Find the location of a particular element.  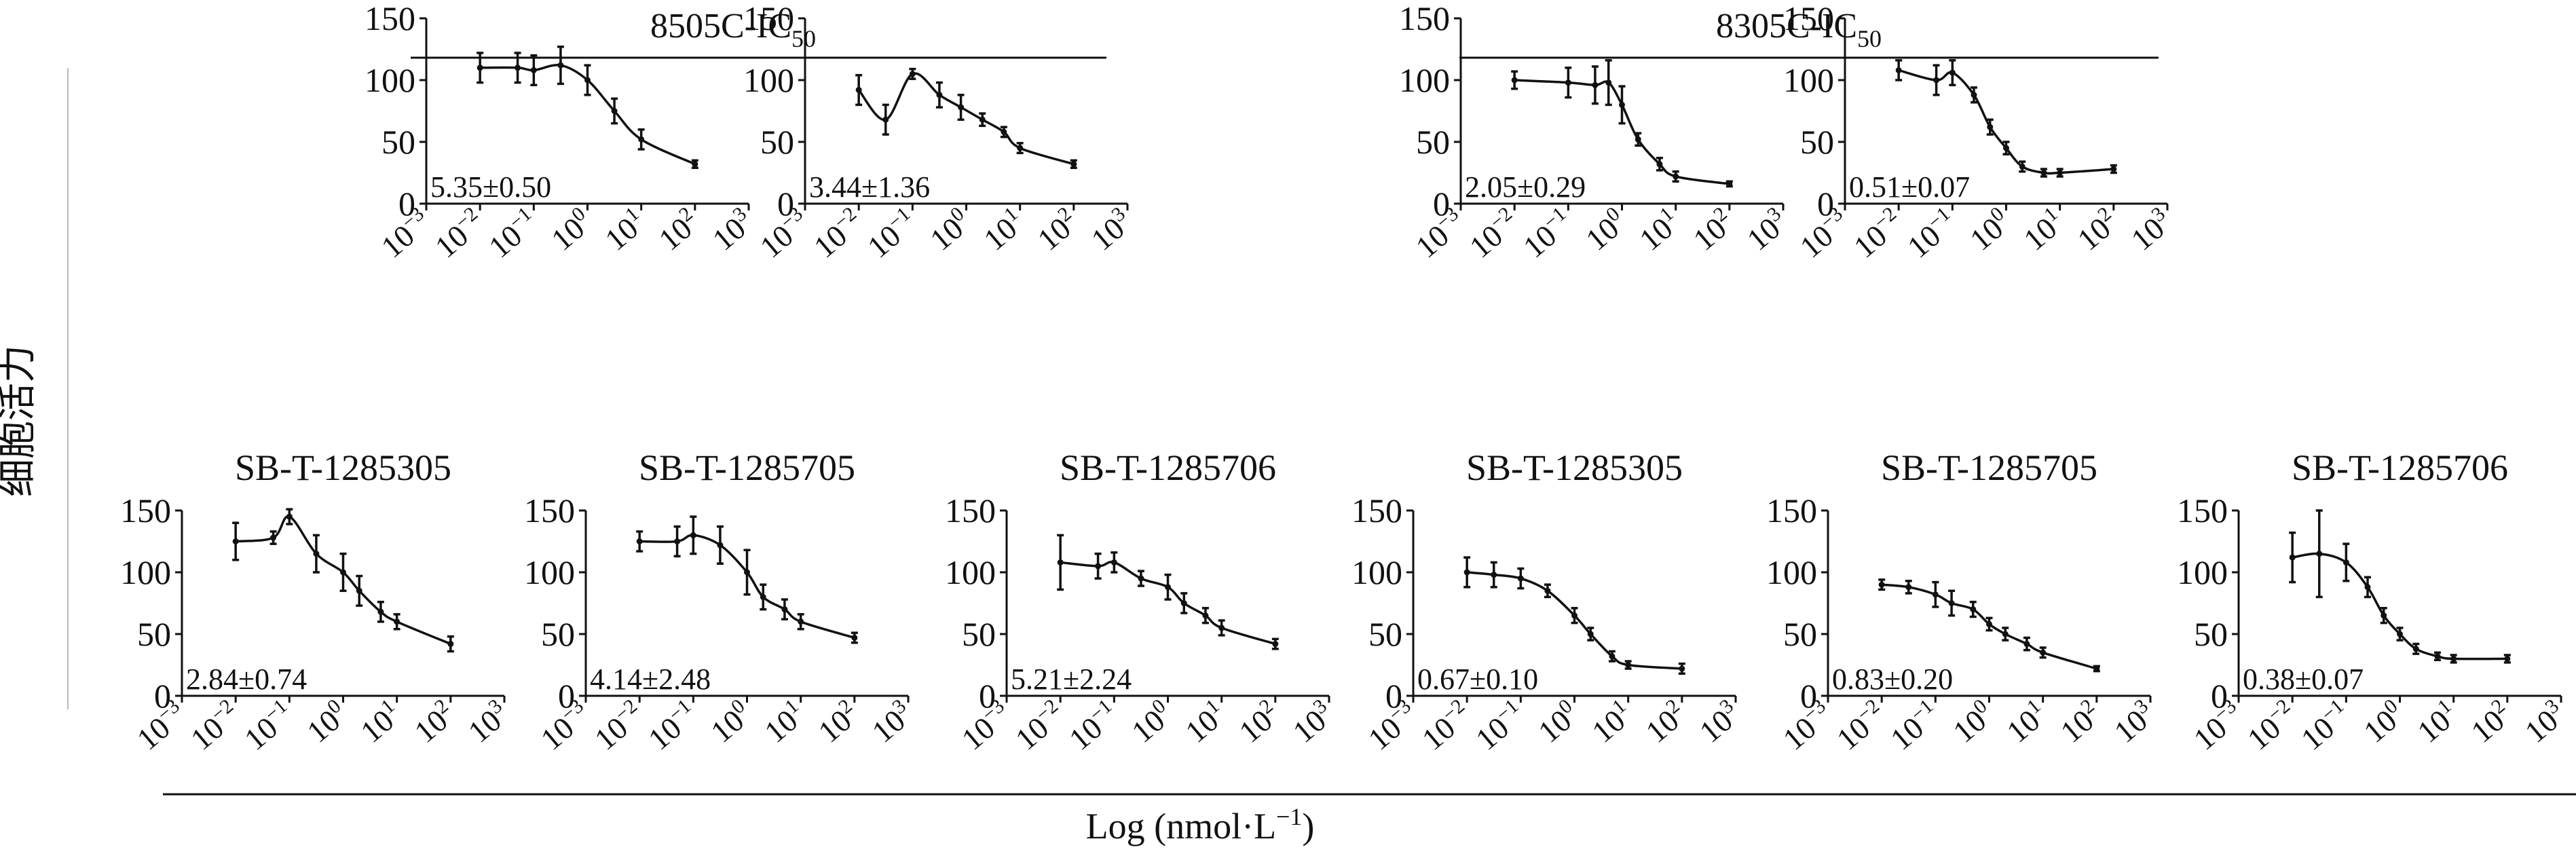

fit-curve is located at coordinates (2006, 122).